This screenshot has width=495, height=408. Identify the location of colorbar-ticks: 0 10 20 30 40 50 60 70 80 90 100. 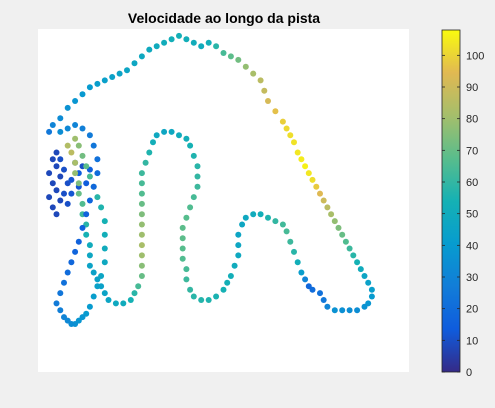
(463, 214).